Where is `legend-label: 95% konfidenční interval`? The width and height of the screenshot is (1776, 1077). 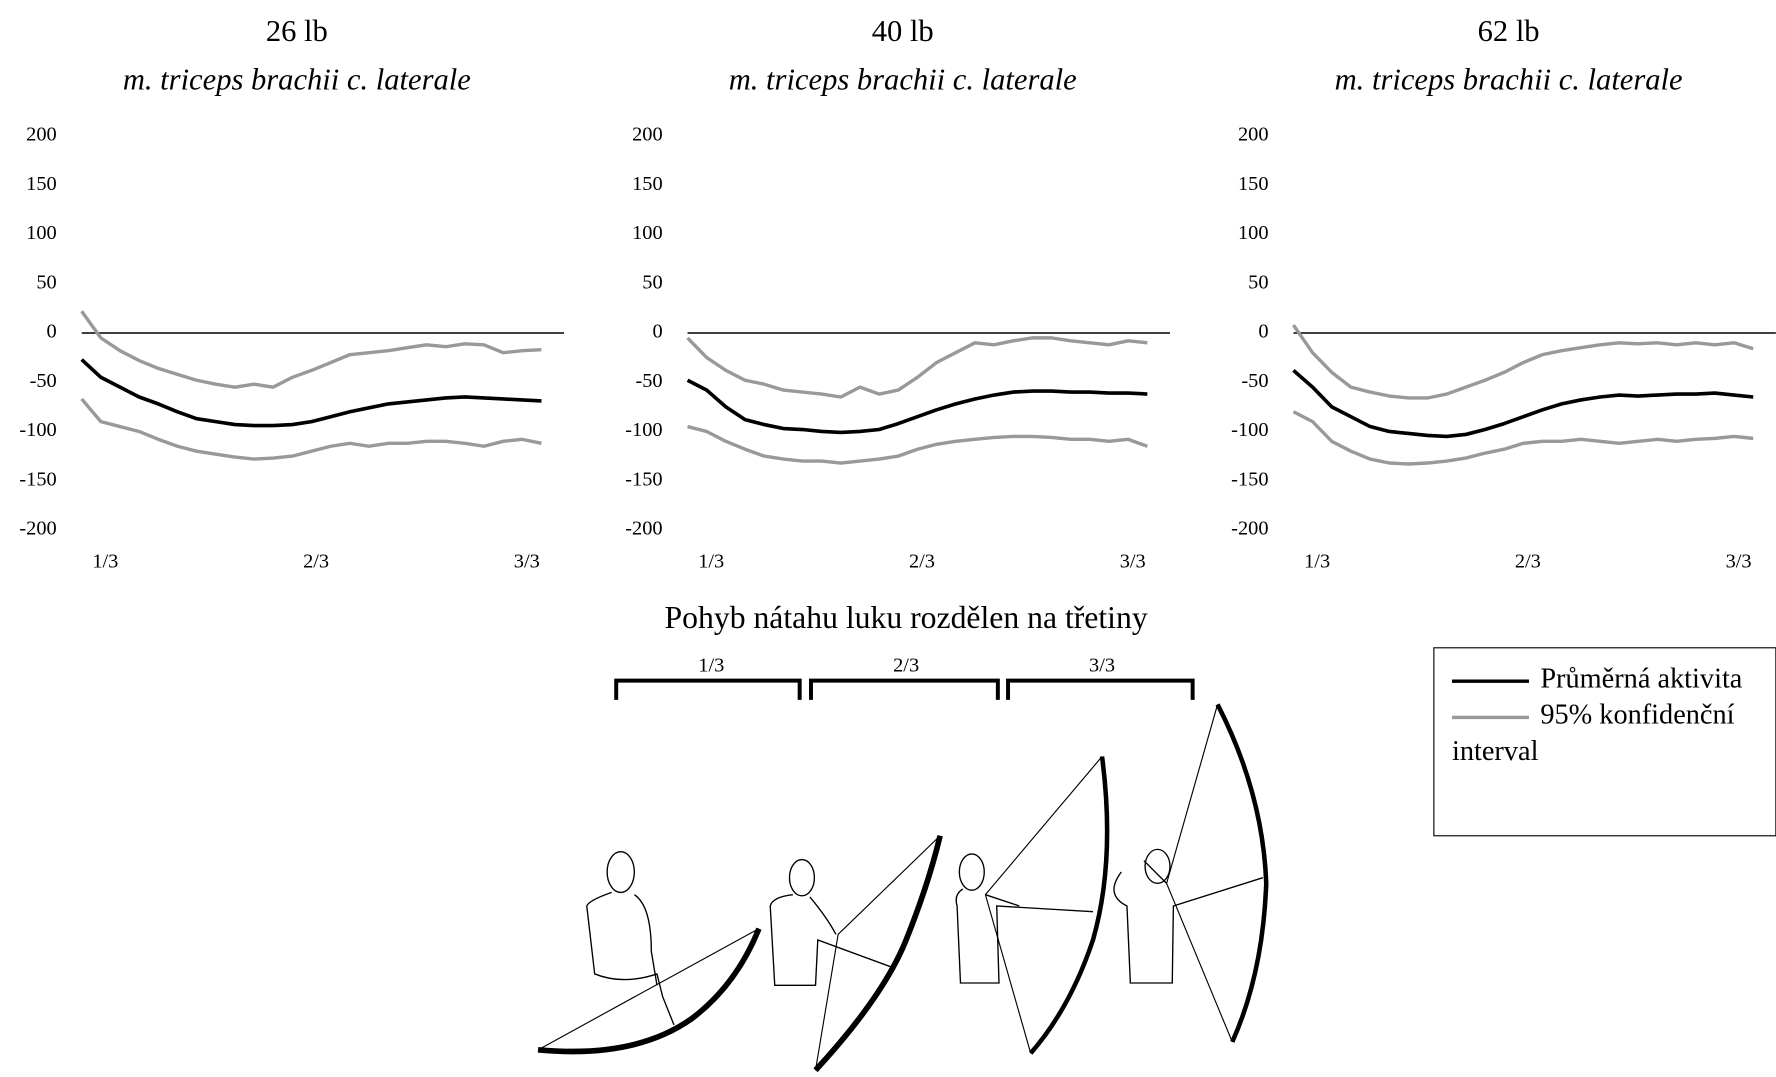
legend-label: 95% konfidenční interval is located at coordinates (1593, 733).